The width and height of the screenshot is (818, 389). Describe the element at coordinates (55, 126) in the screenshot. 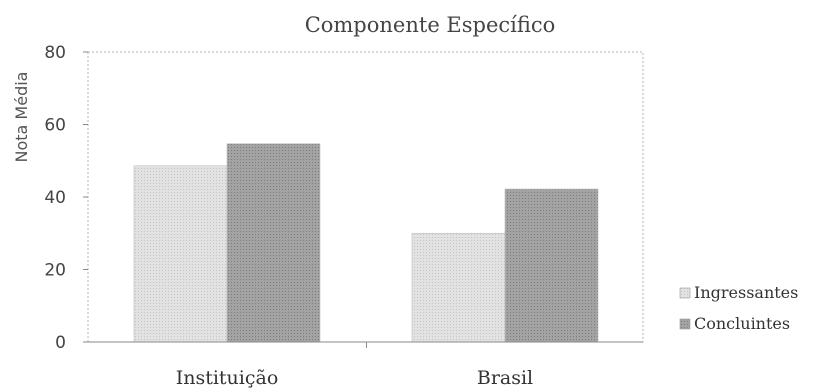

I see `y-tick-label: 60` at that location.